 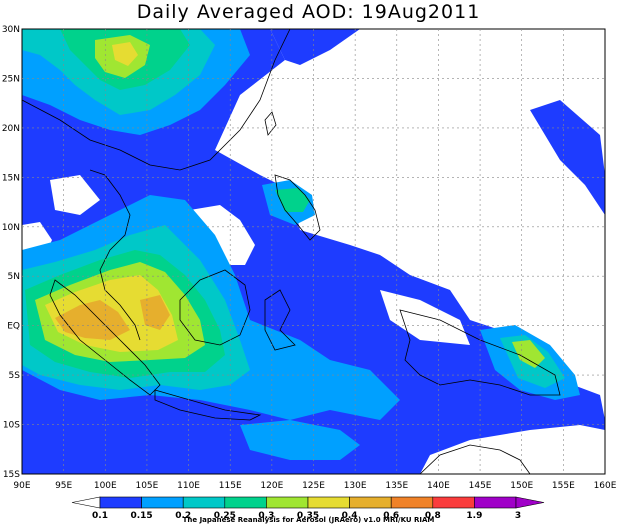 What do you see at coordinates (292, 200) in the screenshot?
I see `aod-region-green-philippines` at bounding box center [292, 200].